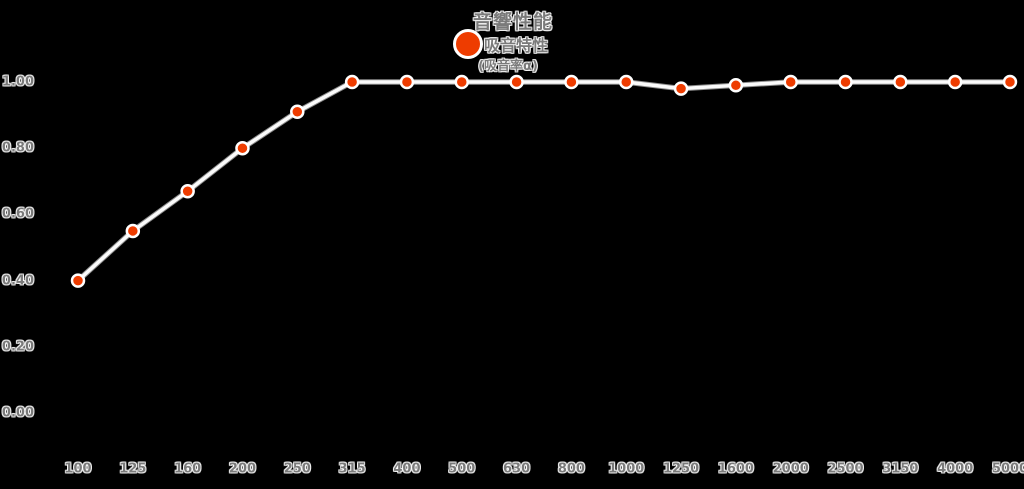  I want to click on x-tick-label: 250, so click(297, 469).